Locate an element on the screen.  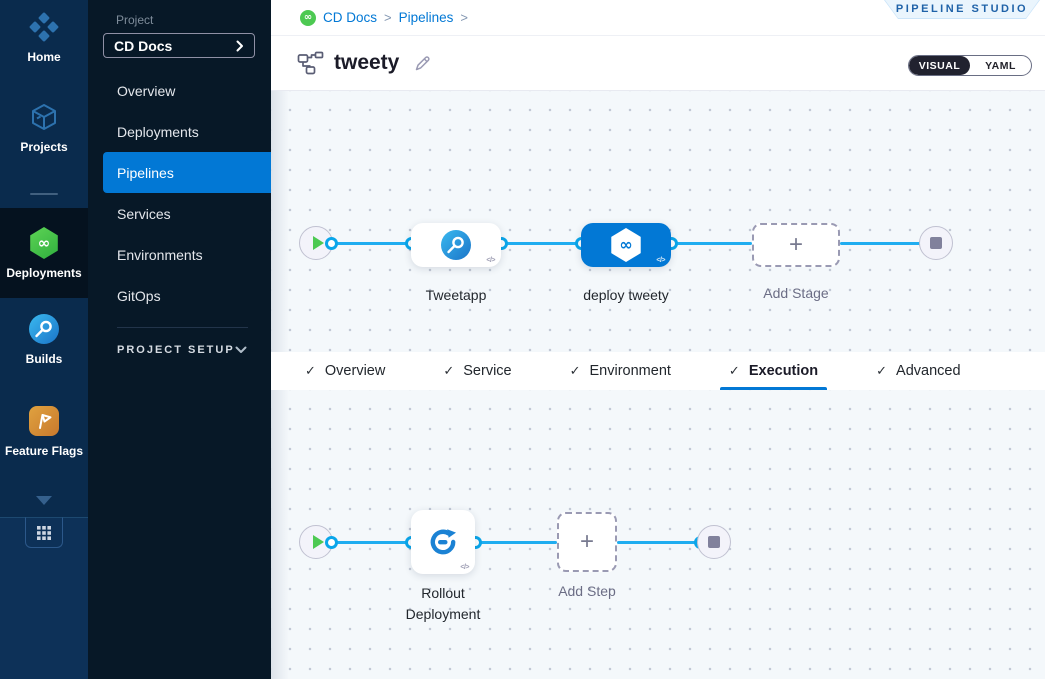
sidebar-item-environments: Environments is located at coordinates (160, 254).